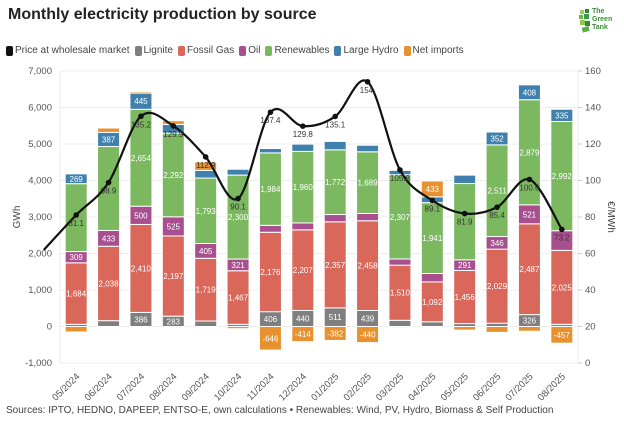 Image resolution: width=624 pixels, height=425 pixels. I want to click on legend-item-imports: Net imports, so click(433, 50).